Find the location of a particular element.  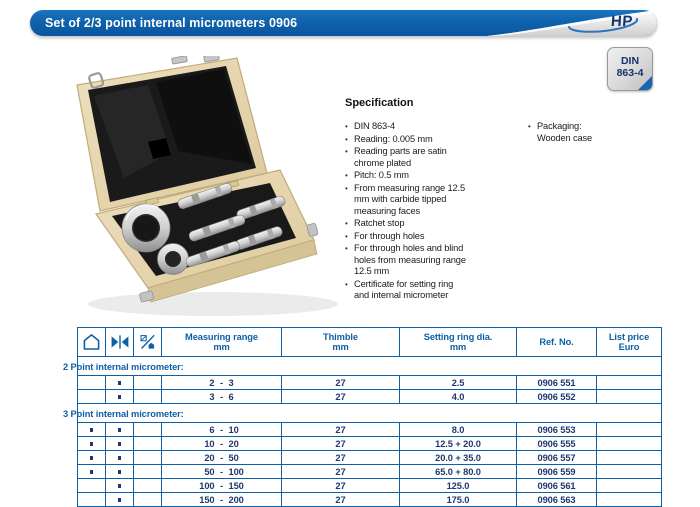

table-row: 150-200 27 175.0 0906 563 is located at coordinates (369, 499).